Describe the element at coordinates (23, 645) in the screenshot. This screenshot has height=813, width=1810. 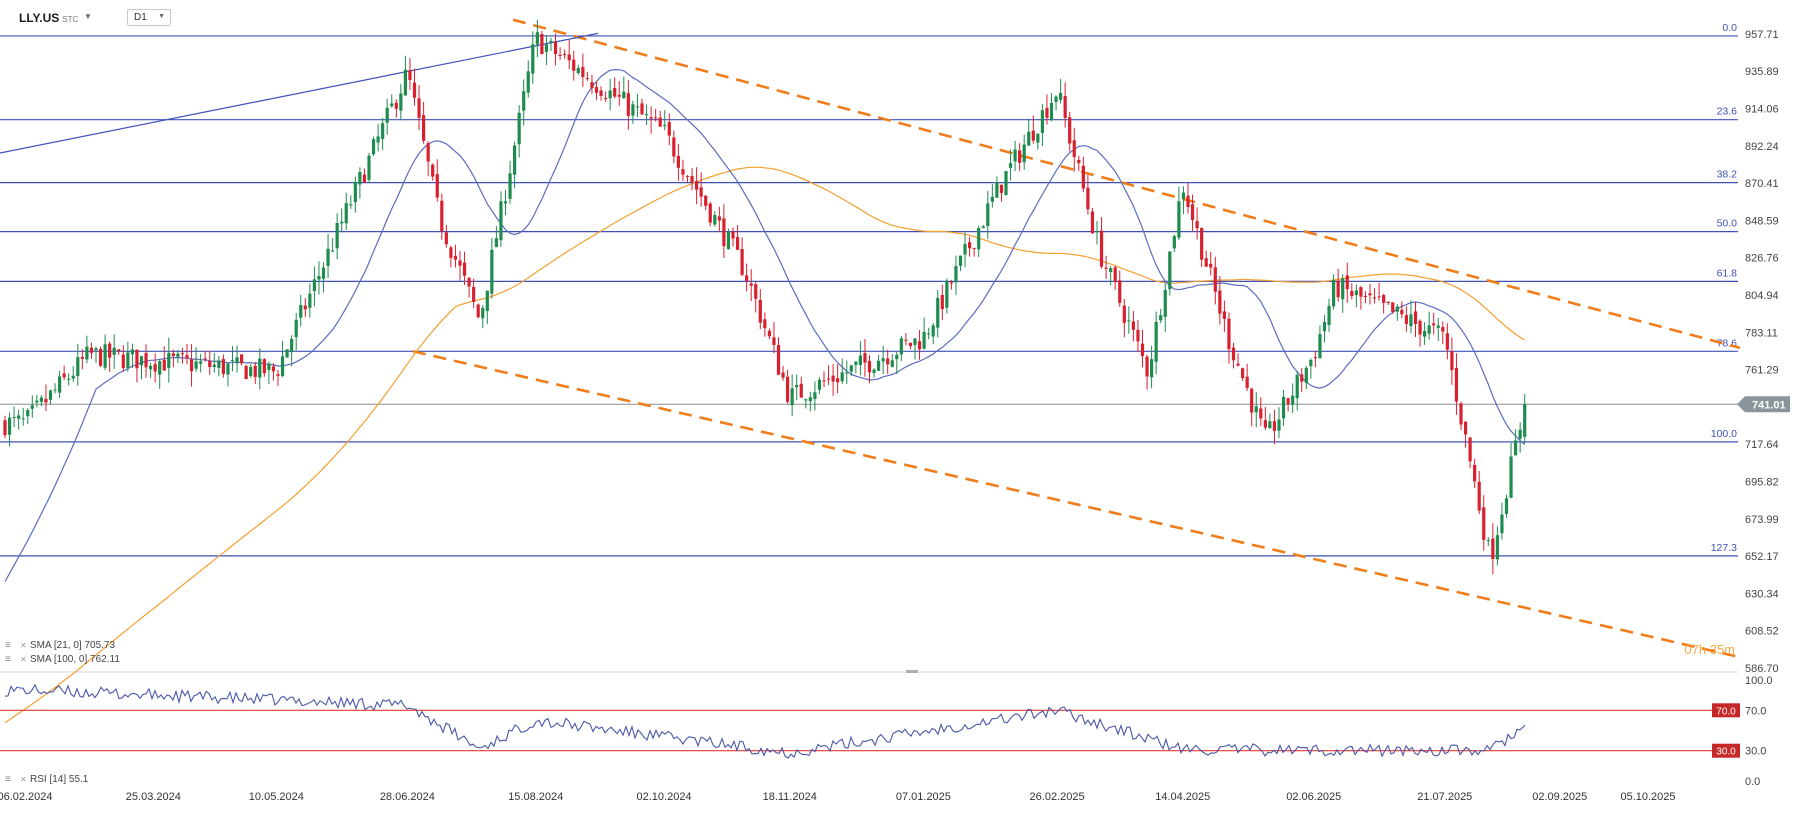
I see `indicator-close-icon: ✕` at that location.